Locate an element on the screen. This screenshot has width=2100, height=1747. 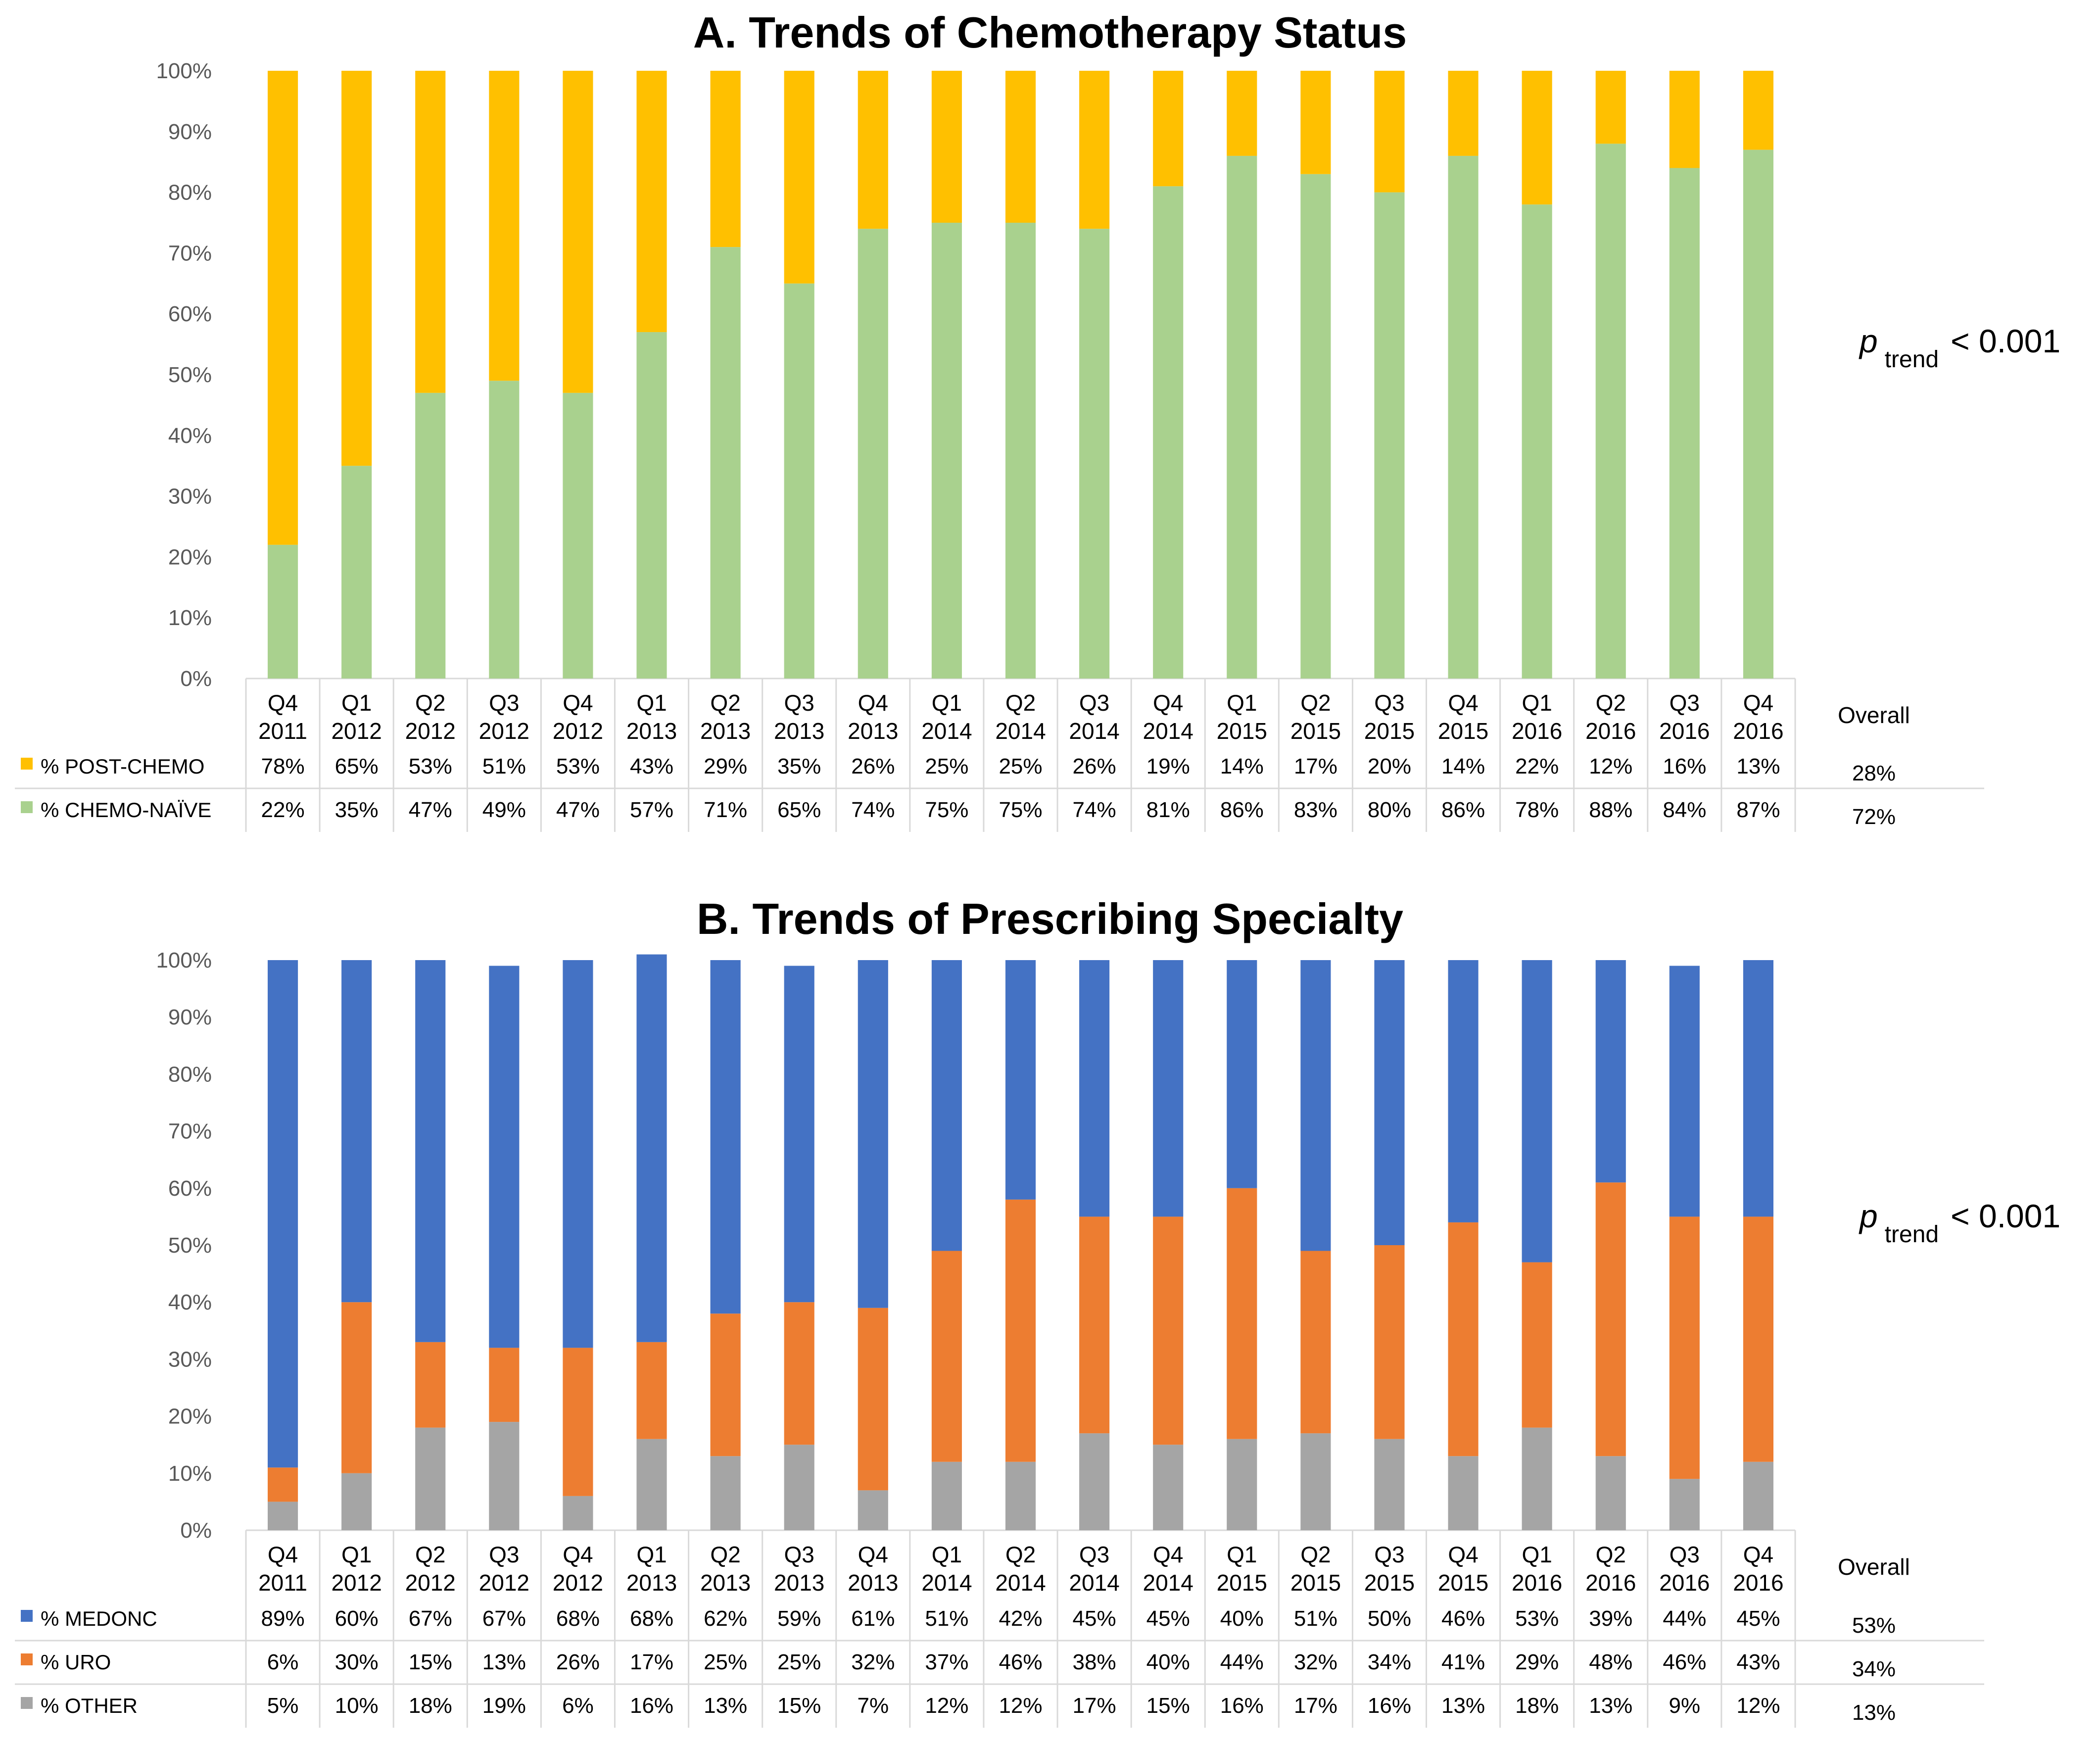
p-value: < 0.001 is located at coordinates (2005, 341).